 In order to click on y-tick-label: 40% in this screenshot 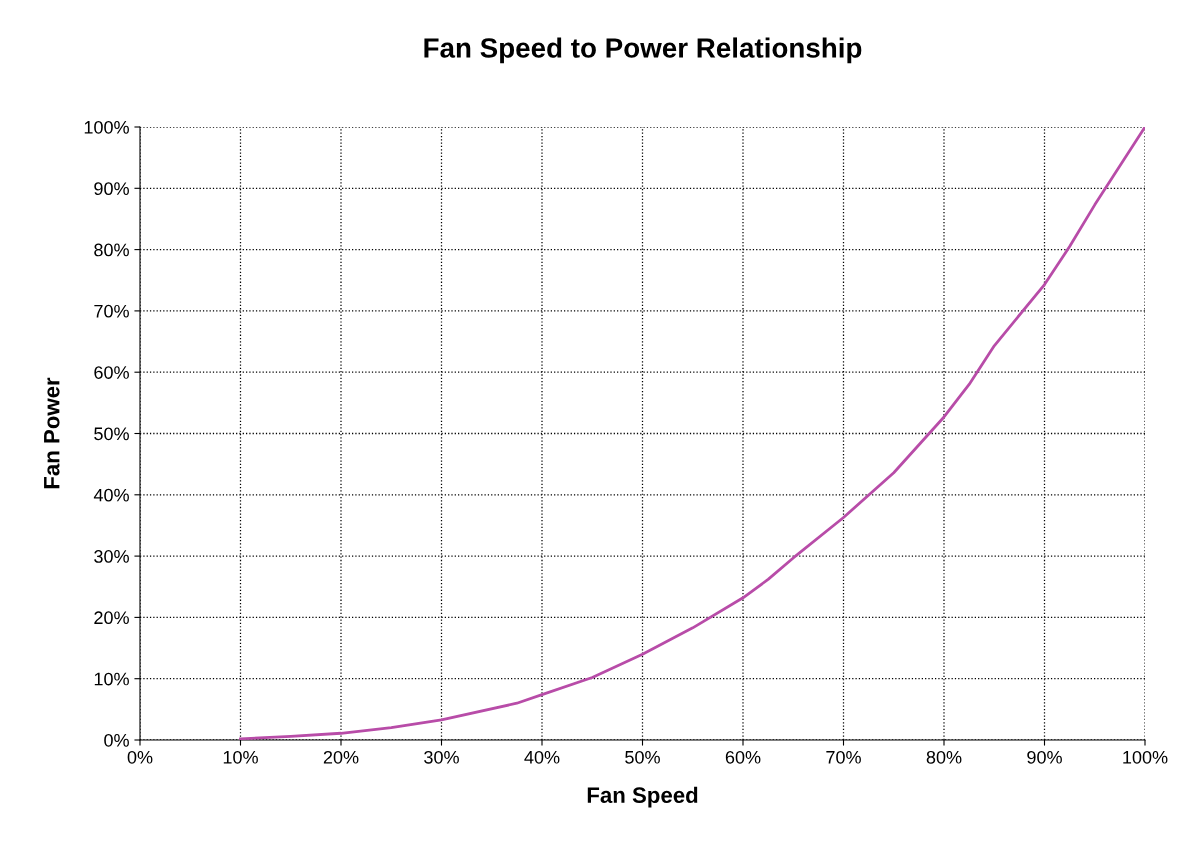, I will do `click(111, 495)`.